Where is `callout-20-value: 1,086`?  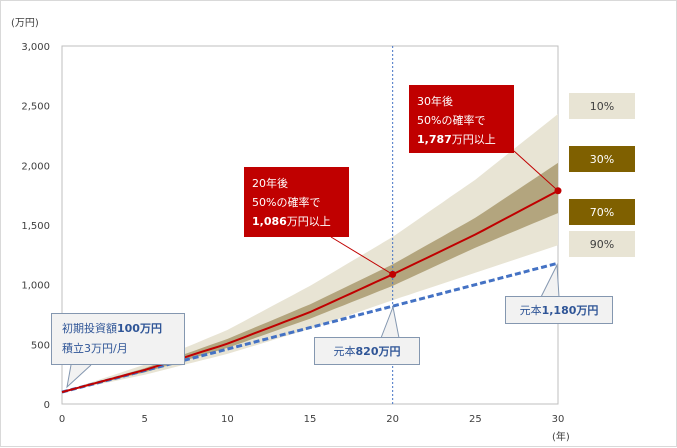
callout-20-value: 1,086 is located at coordinates (269, 221).